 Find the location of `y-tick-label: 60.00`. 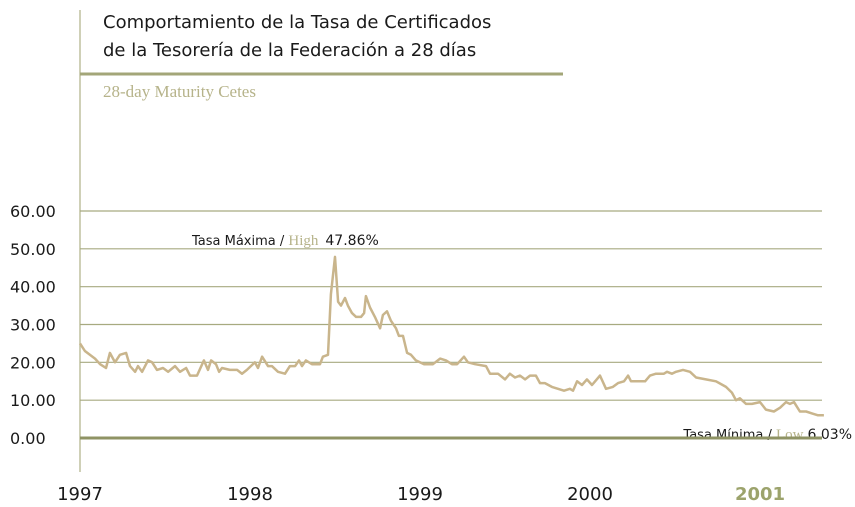

y-tick-label: 60.00 is located at coordinates (33, 211).